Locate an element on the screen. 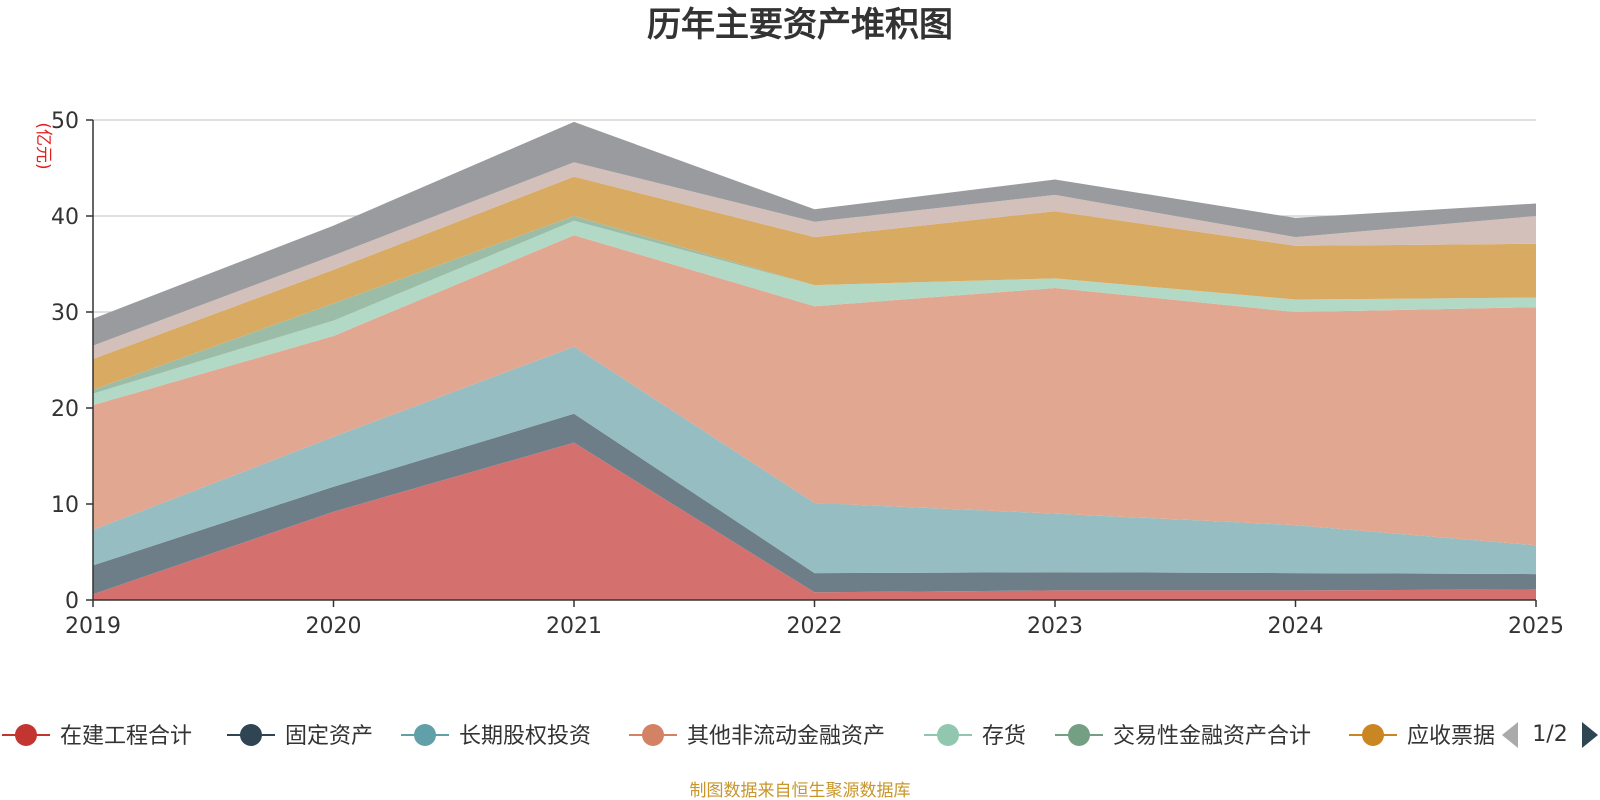 The width and height of the screenshot is (1600, 800). legend-item-7: 应收票据 is located at coordinates (1422, 736).